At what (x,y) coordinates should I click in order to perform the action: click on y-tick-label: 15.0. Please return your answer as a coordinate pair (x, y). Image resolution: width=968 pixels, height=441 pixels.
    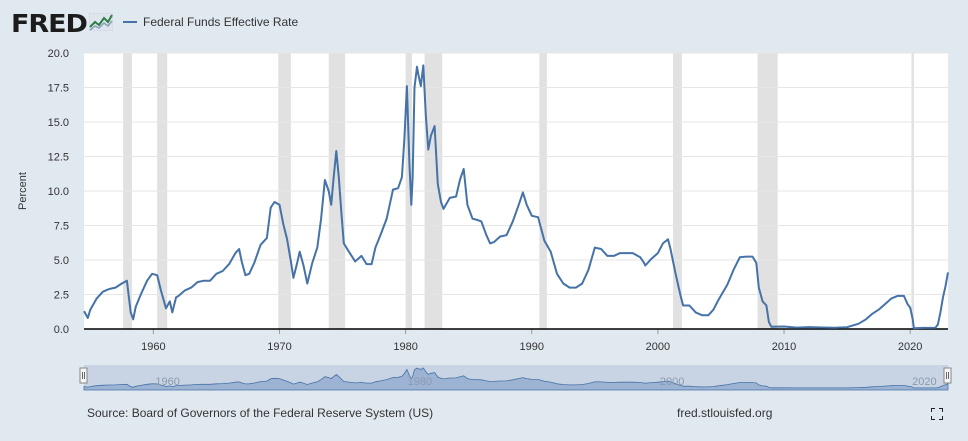
    Looking at the image, I should click on (58, 123).